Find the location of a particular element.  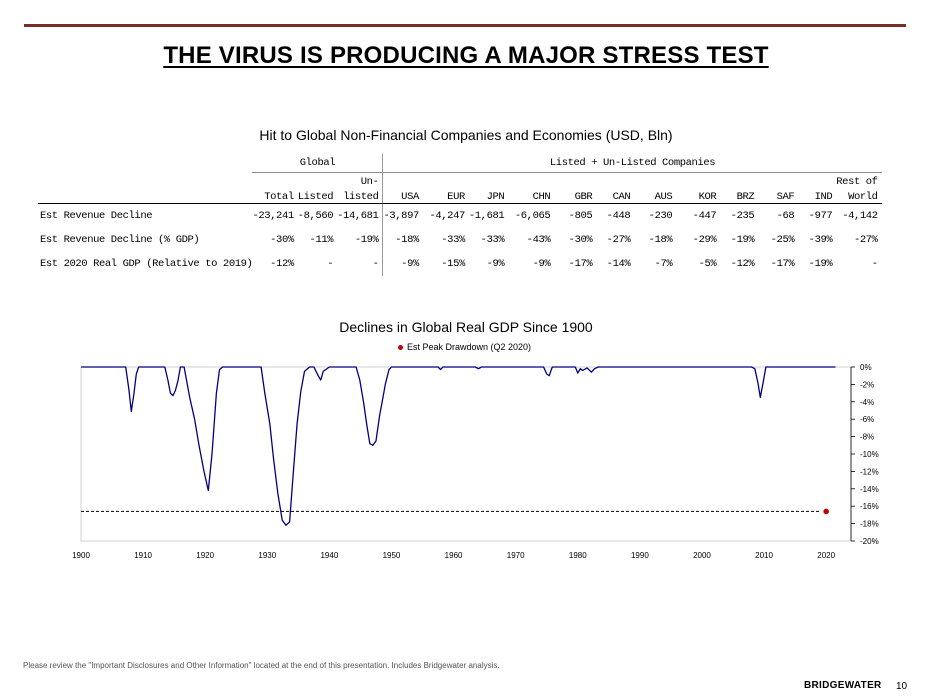

column-header: GBR is located at coordinates (575, 196).